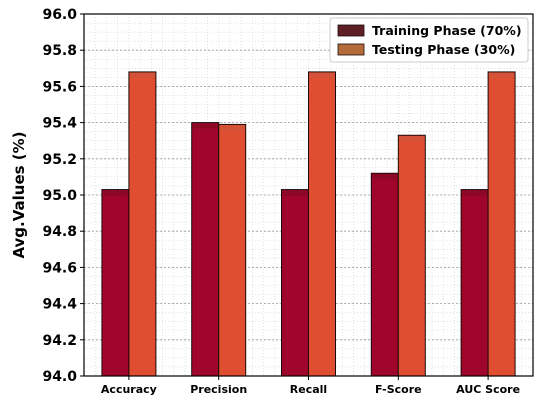 The width and height of the screenshot is (550, 401). I want to click on y-tick-label: 94.4, so click(59, 305).